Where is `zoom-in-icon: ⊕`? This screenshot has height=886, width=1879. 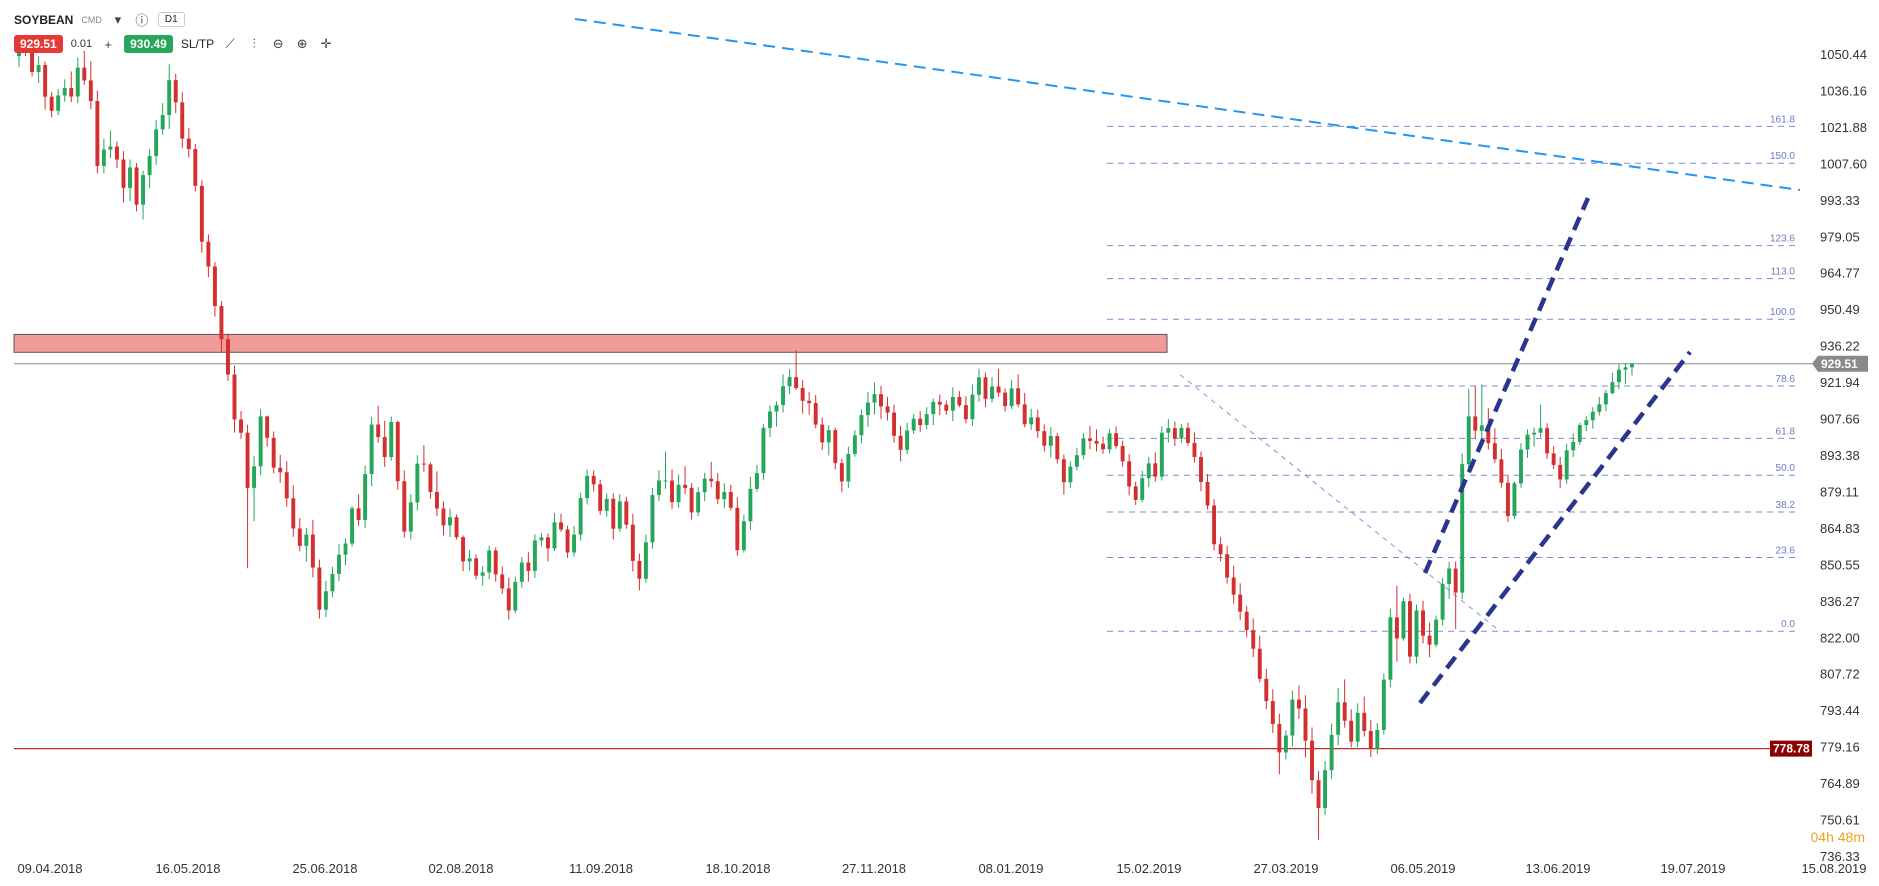
zoom-in-icon: ⊕ is located at coordinates (302, 43).